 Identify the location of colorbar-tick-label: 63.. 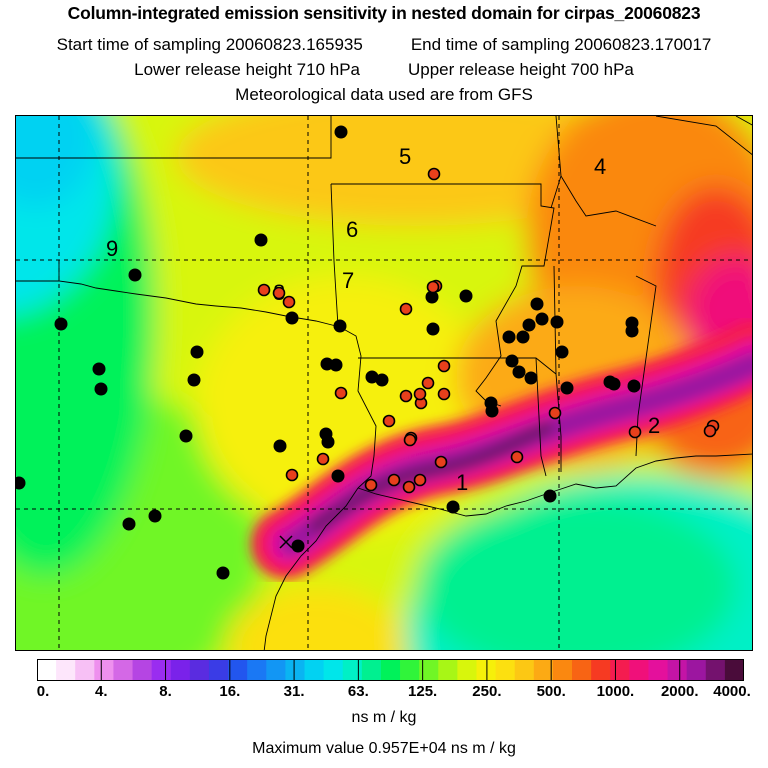
(358, 691).